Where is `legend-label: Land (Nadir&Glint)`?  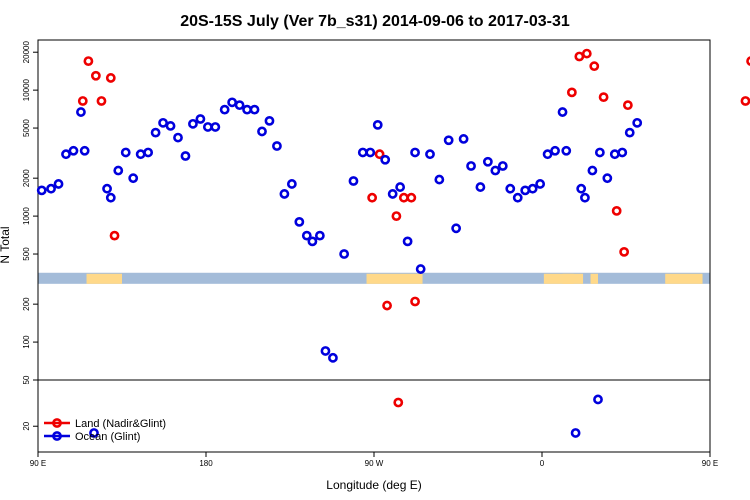
legend-label: Land (Nadir&Glint) is located at coordinates (120, 424).